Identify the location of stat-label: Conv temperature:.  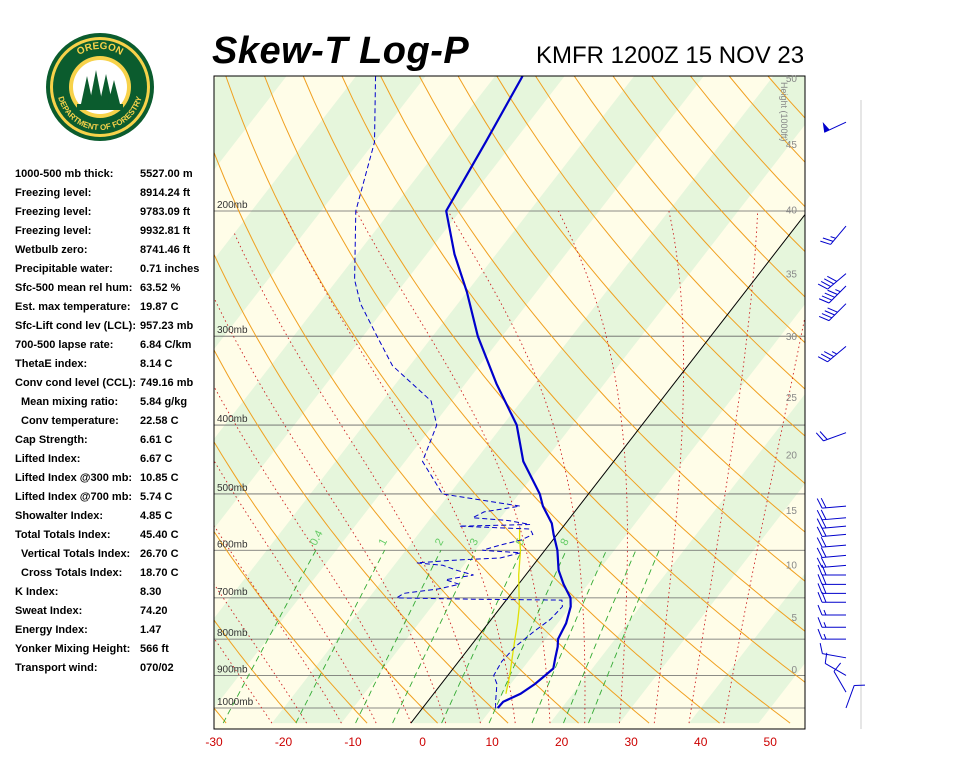
(70, 421).